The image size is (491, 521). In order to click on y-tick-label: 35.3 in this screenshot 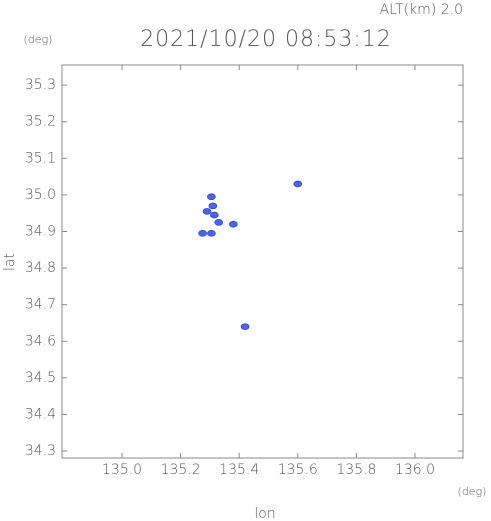, I will do `click(40, 85)`.